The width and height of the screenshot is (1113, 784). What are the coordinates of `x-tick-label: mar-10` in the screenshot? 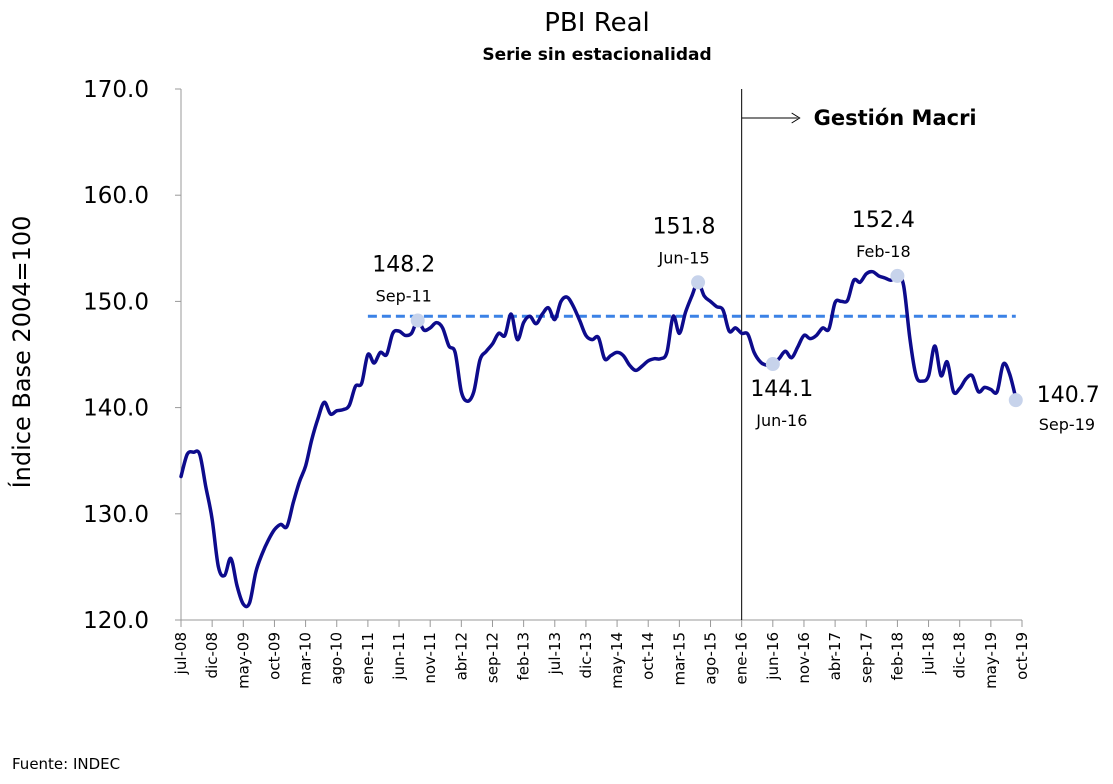 It's located at (306, 659).